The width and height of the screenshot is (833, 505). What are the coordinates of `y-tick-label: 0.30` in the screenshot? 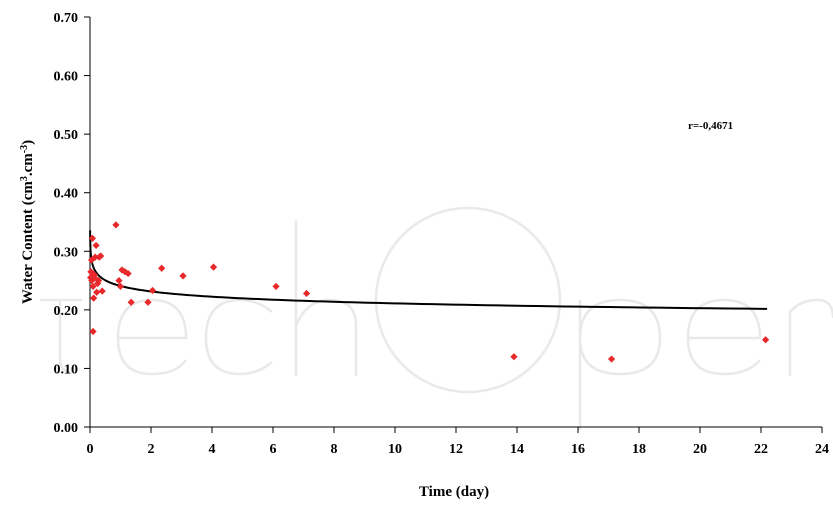 It's located at (66, 252).